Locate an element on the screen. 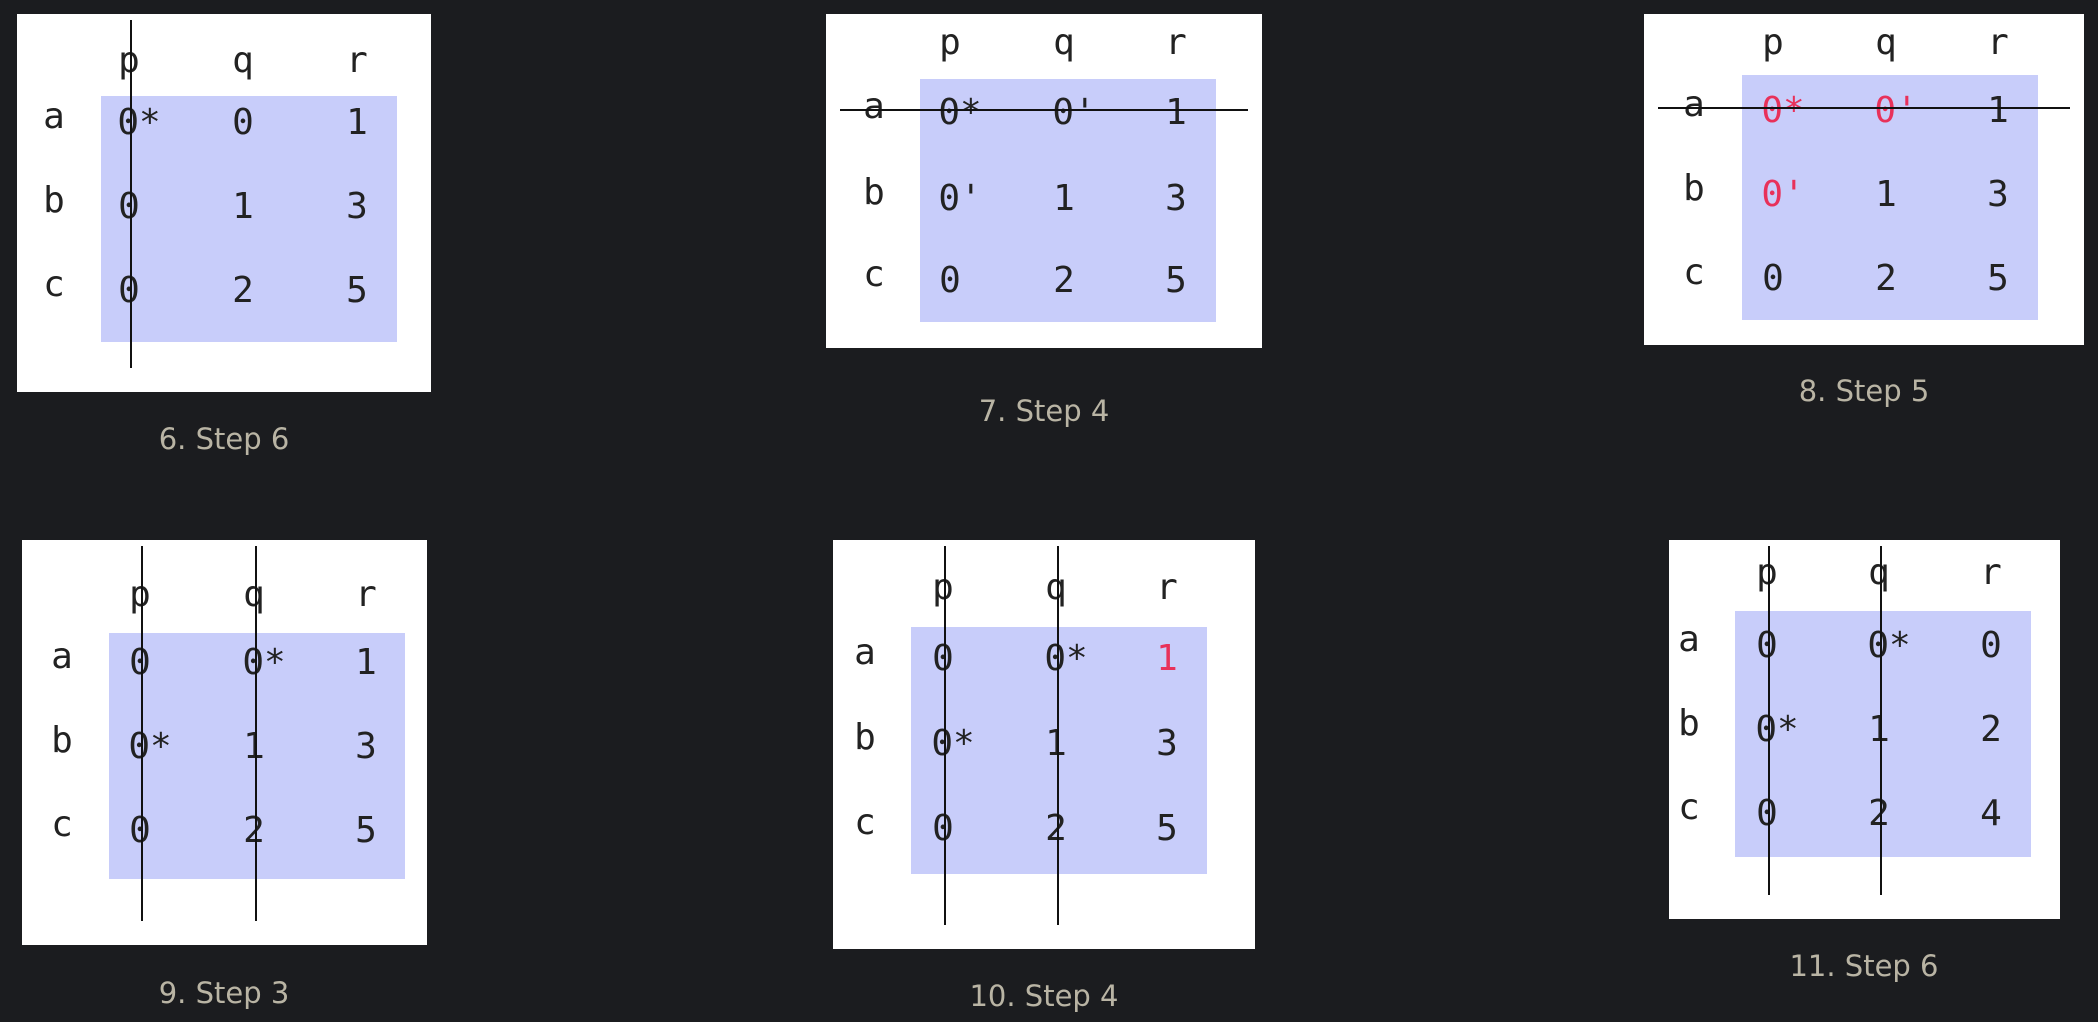 This screenshot has height=1022, width=2098. figure-caption: 11. Step 6 is located at coordinates (1864, 966).